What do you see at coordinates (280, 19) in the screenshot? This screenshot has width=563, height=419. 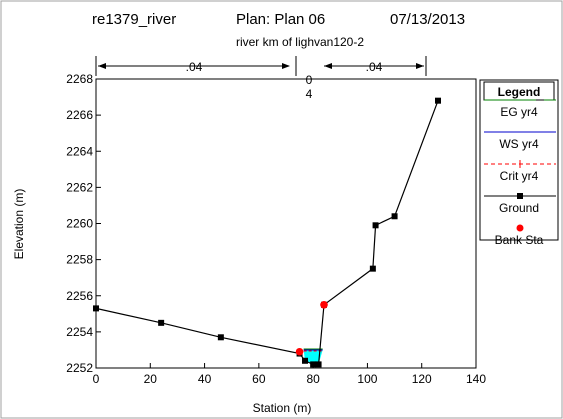 I see `plan-label: Plan: Plan 06` at bounding box center [280, 19].